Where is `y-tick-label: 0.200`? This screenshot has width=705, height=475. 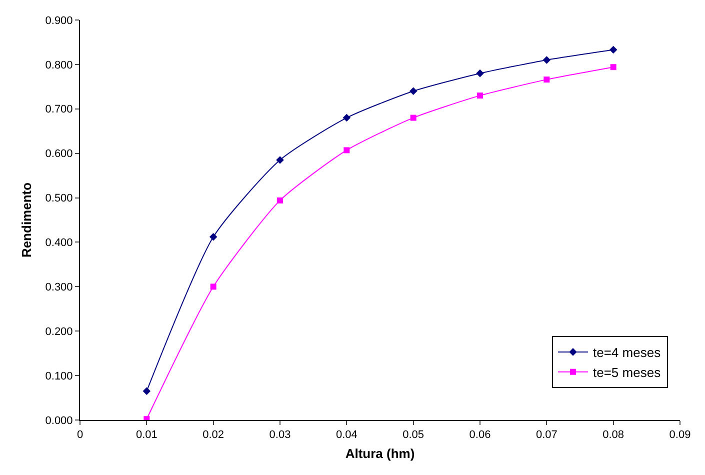 y-tick-label: 0.200 is located at coordinates (59, 332).